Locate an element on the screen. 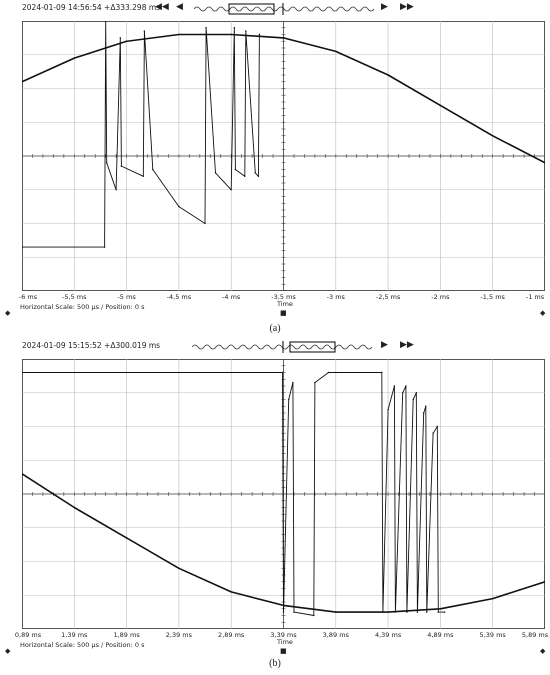 This screenshot has width=550, height=675. x-tick-label: -2 ms is located at coordinates (440, 297).